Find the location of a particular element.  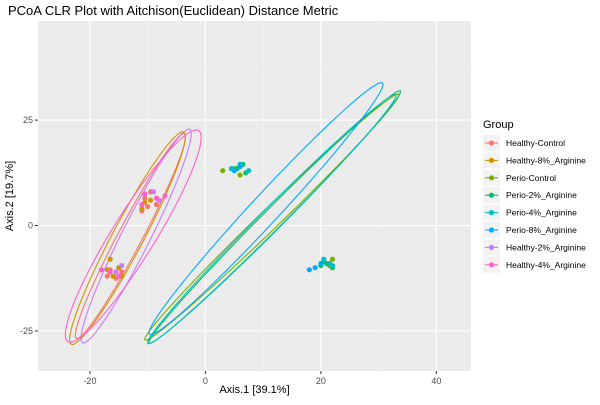

legend-label: Healthy-Control is located at coordinates (535, 143).